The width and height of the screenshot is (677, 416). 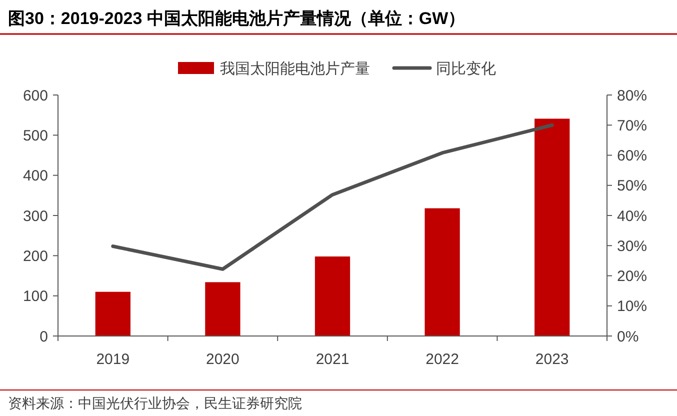 I want to click on y-tick-label: 600, so click(x=35, y=95).